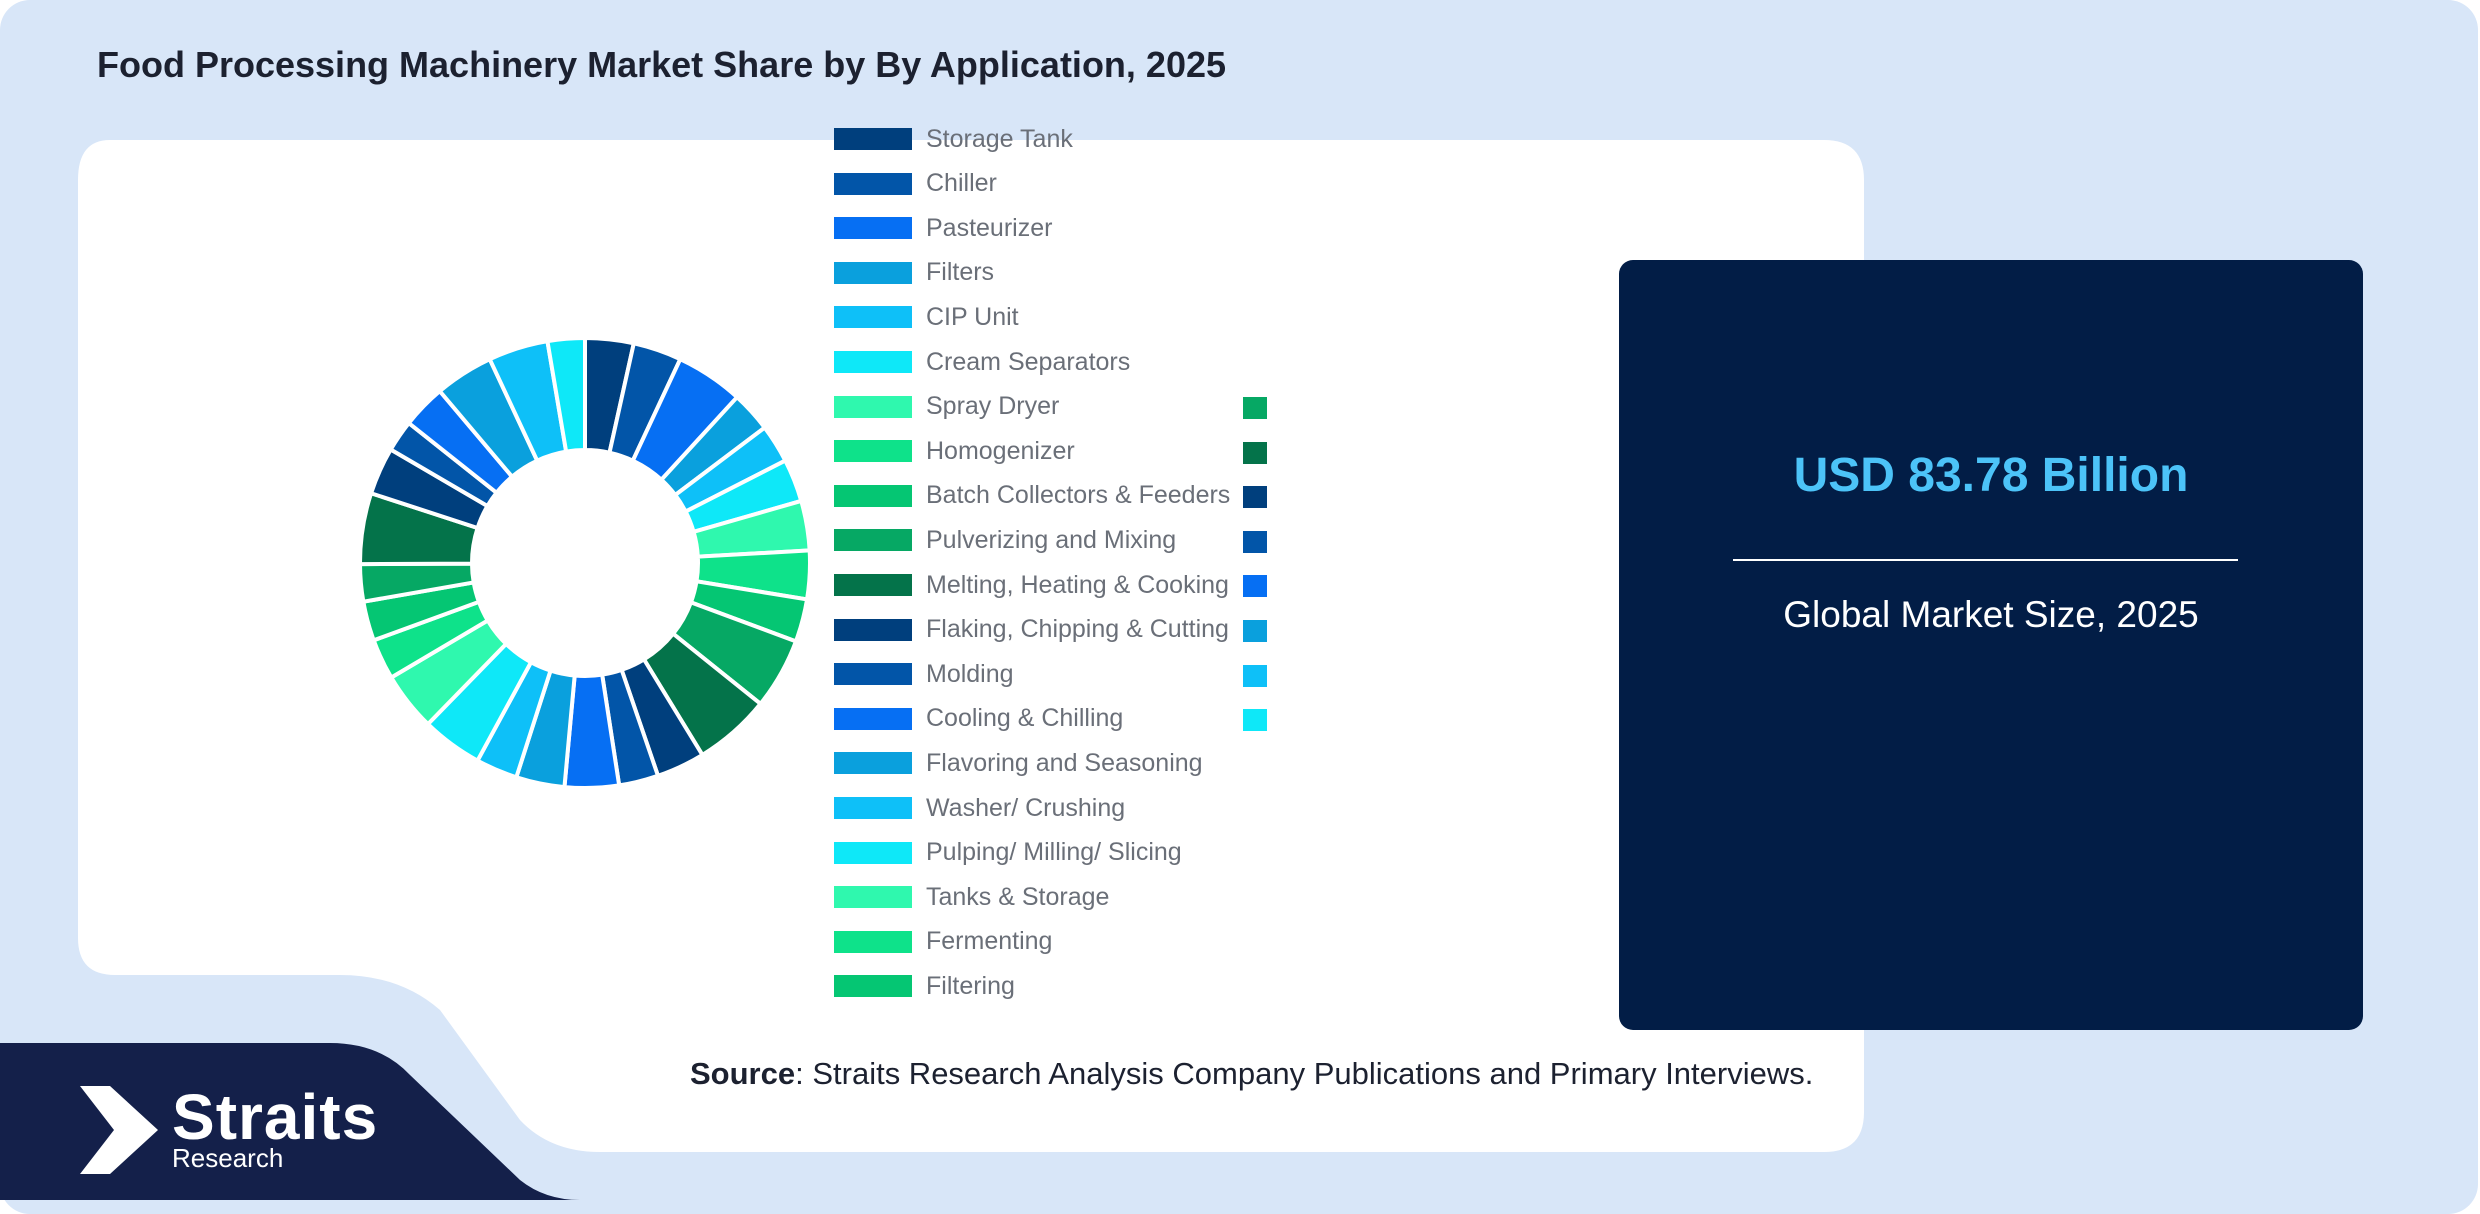  Describe the element at coordinates (1077, 584) in the screenshot. I see `legend-label: Melting, Heating & Cooking` at that location.